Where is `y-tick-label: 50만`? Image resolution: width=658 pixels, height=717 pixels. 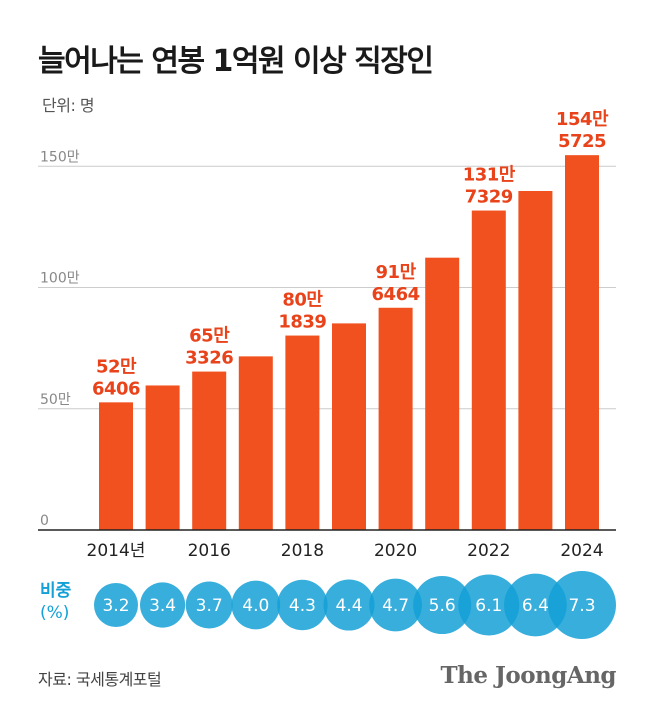
y-tick-label: 50만 is located at coordinates (55, 400).